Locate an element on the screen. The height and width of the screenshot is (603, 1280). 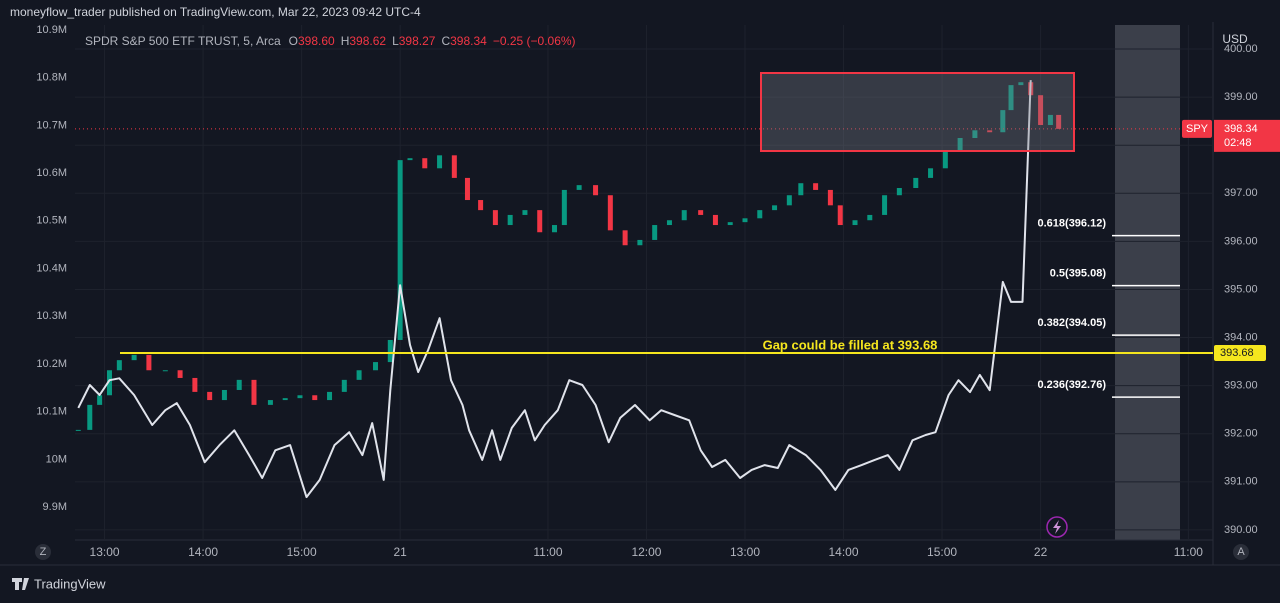
h-value: 398.62 is located at coordinates (367, 41).